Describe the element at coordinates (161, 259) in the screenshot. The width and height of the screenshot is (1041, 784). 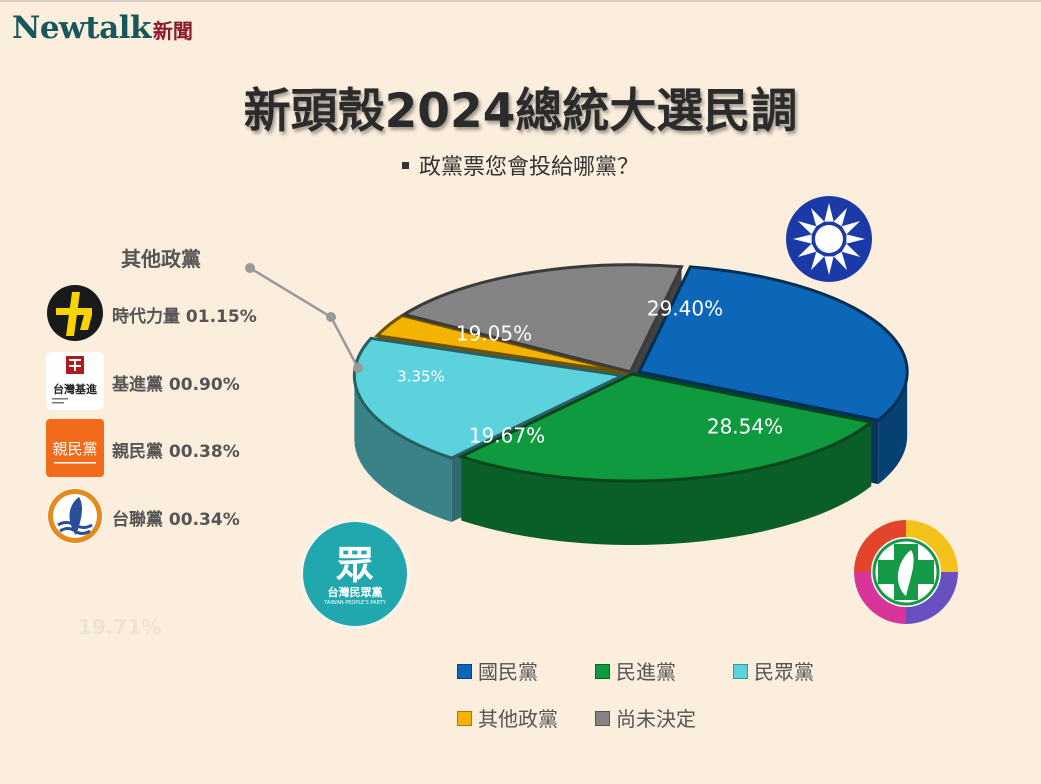
I see `other-parties-title: 其他政黨` at that location.